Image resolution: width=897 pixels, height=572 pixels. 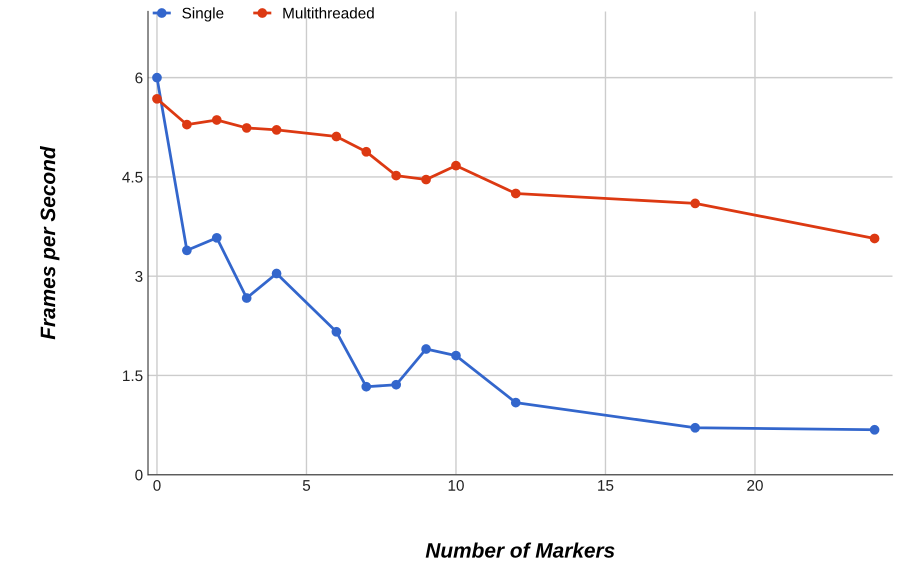 I want to click on y-tick-label: 6, so click(x=138, y=78).